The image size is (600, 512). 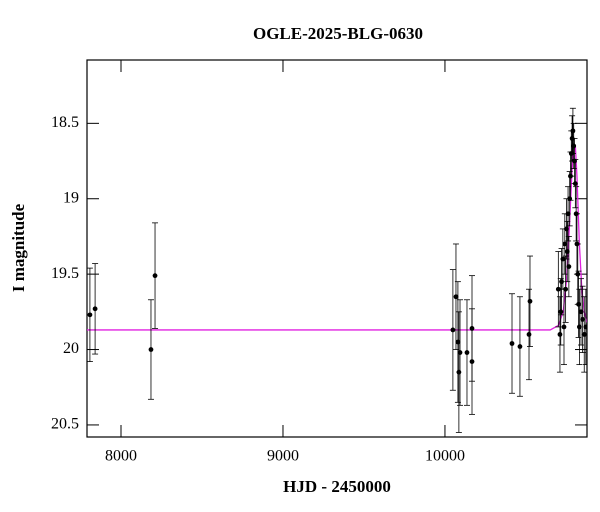 What do you see at coordinates (445, 456) in the screenshot?
I see `x-tick-label: 10000` at bounding box center [445, 456].